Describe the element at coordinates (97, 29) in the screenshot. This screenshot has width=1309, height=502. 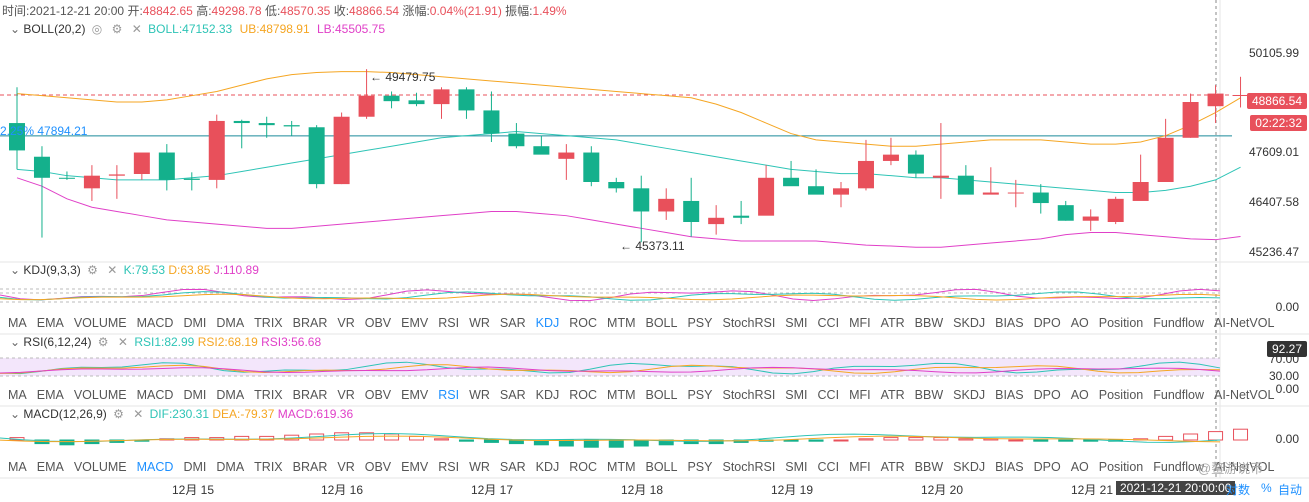
I see `eye-icon: ◎` at that location.